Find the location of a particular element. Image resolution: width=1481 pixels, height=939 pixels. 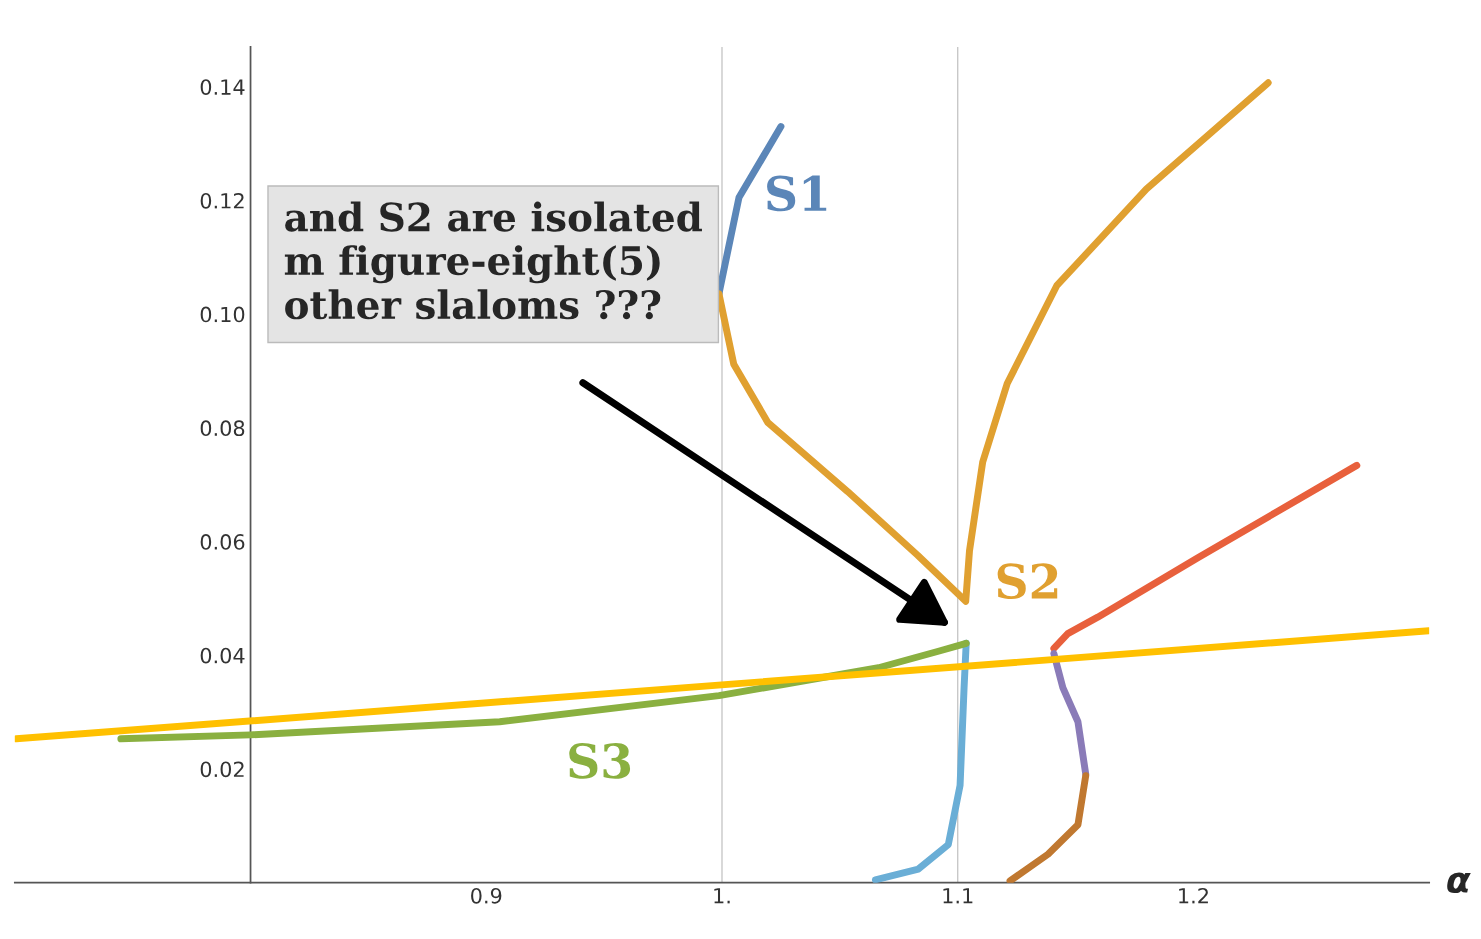

y-tick-label: 0.06 is located at coordinates (222, 542).